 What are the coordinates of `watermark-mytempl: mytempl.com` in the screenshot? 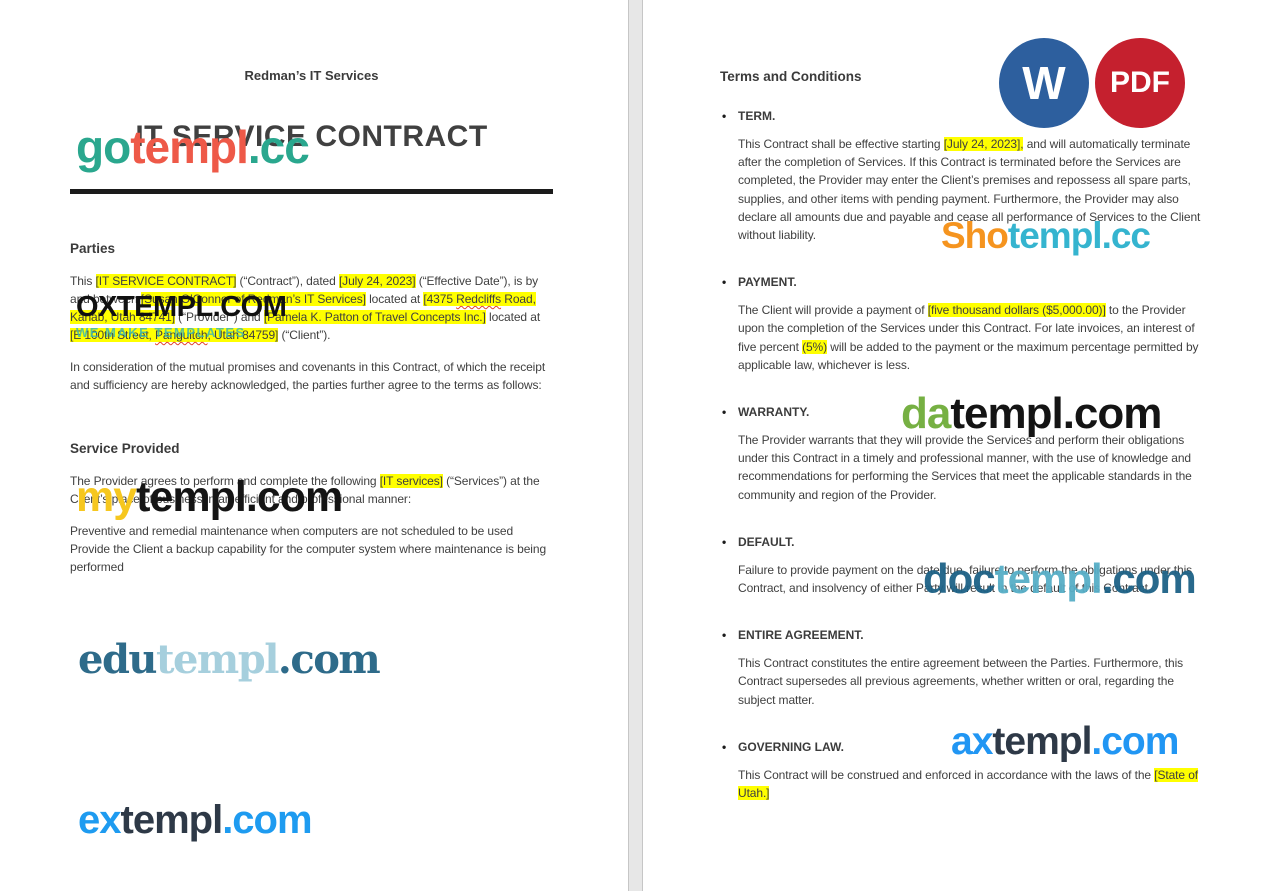 It's located at (209, 497).